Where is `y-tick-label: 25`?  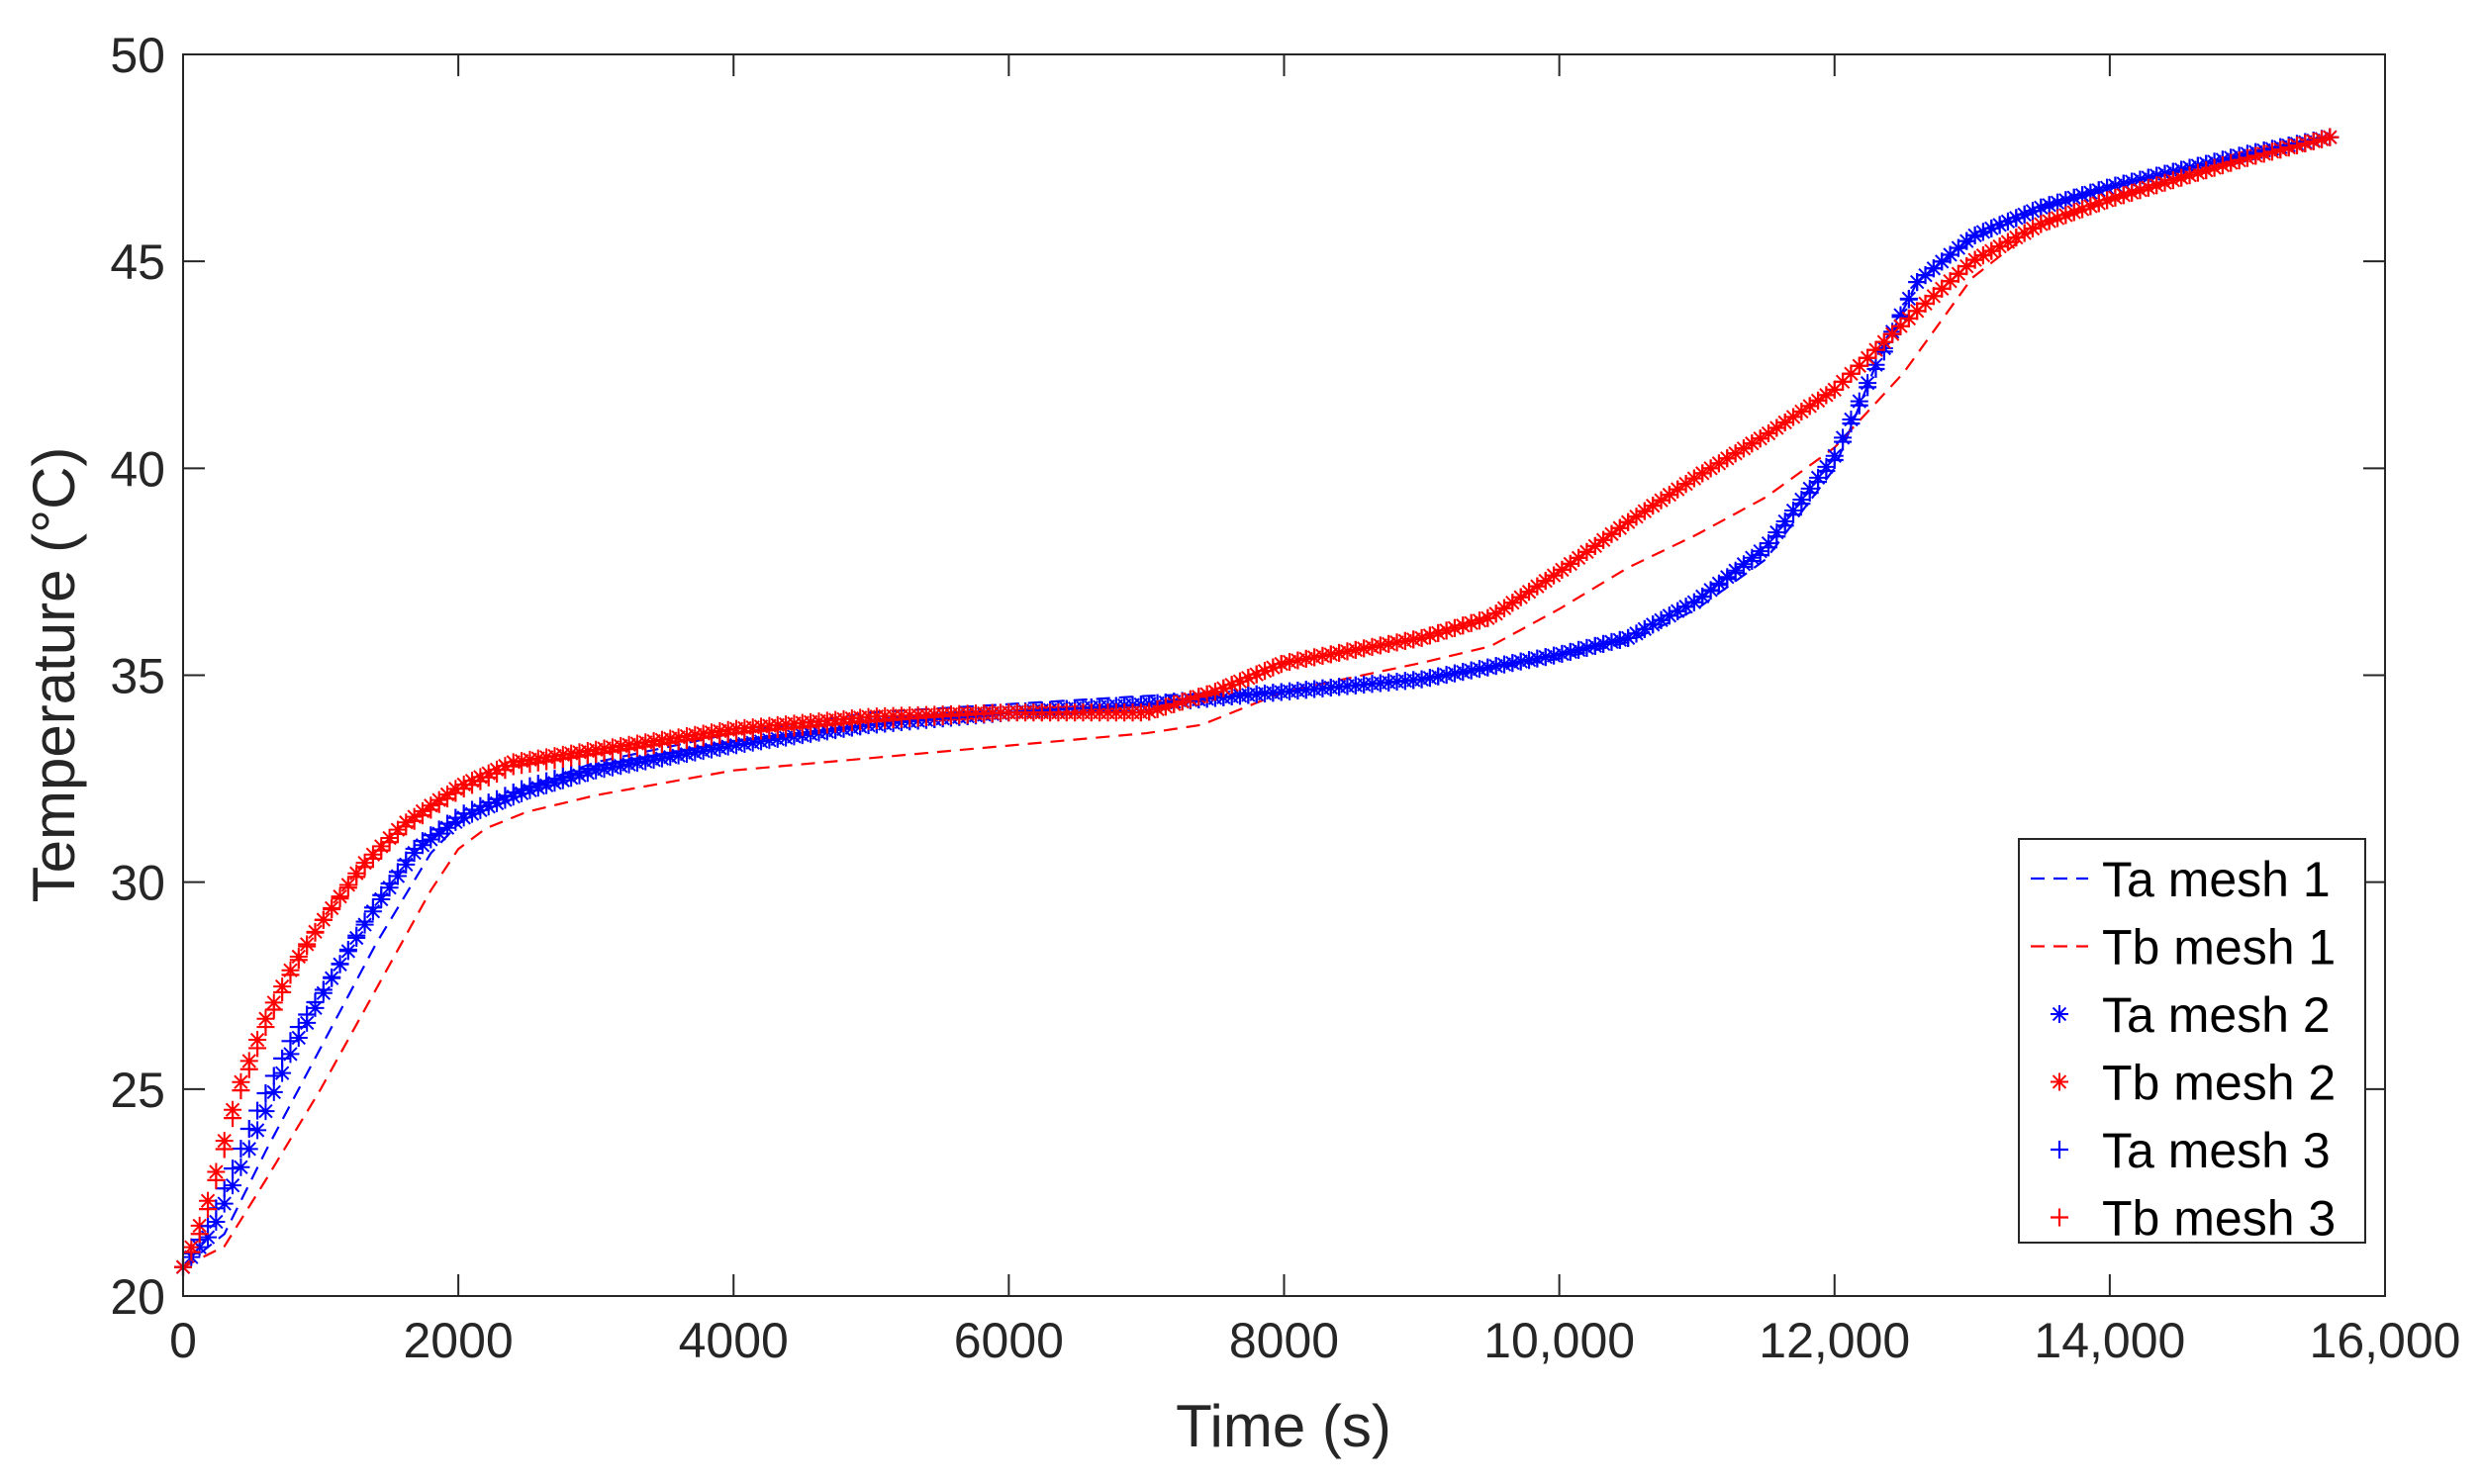 y-tick-label: 25 is located at coordinates (137, 1090).